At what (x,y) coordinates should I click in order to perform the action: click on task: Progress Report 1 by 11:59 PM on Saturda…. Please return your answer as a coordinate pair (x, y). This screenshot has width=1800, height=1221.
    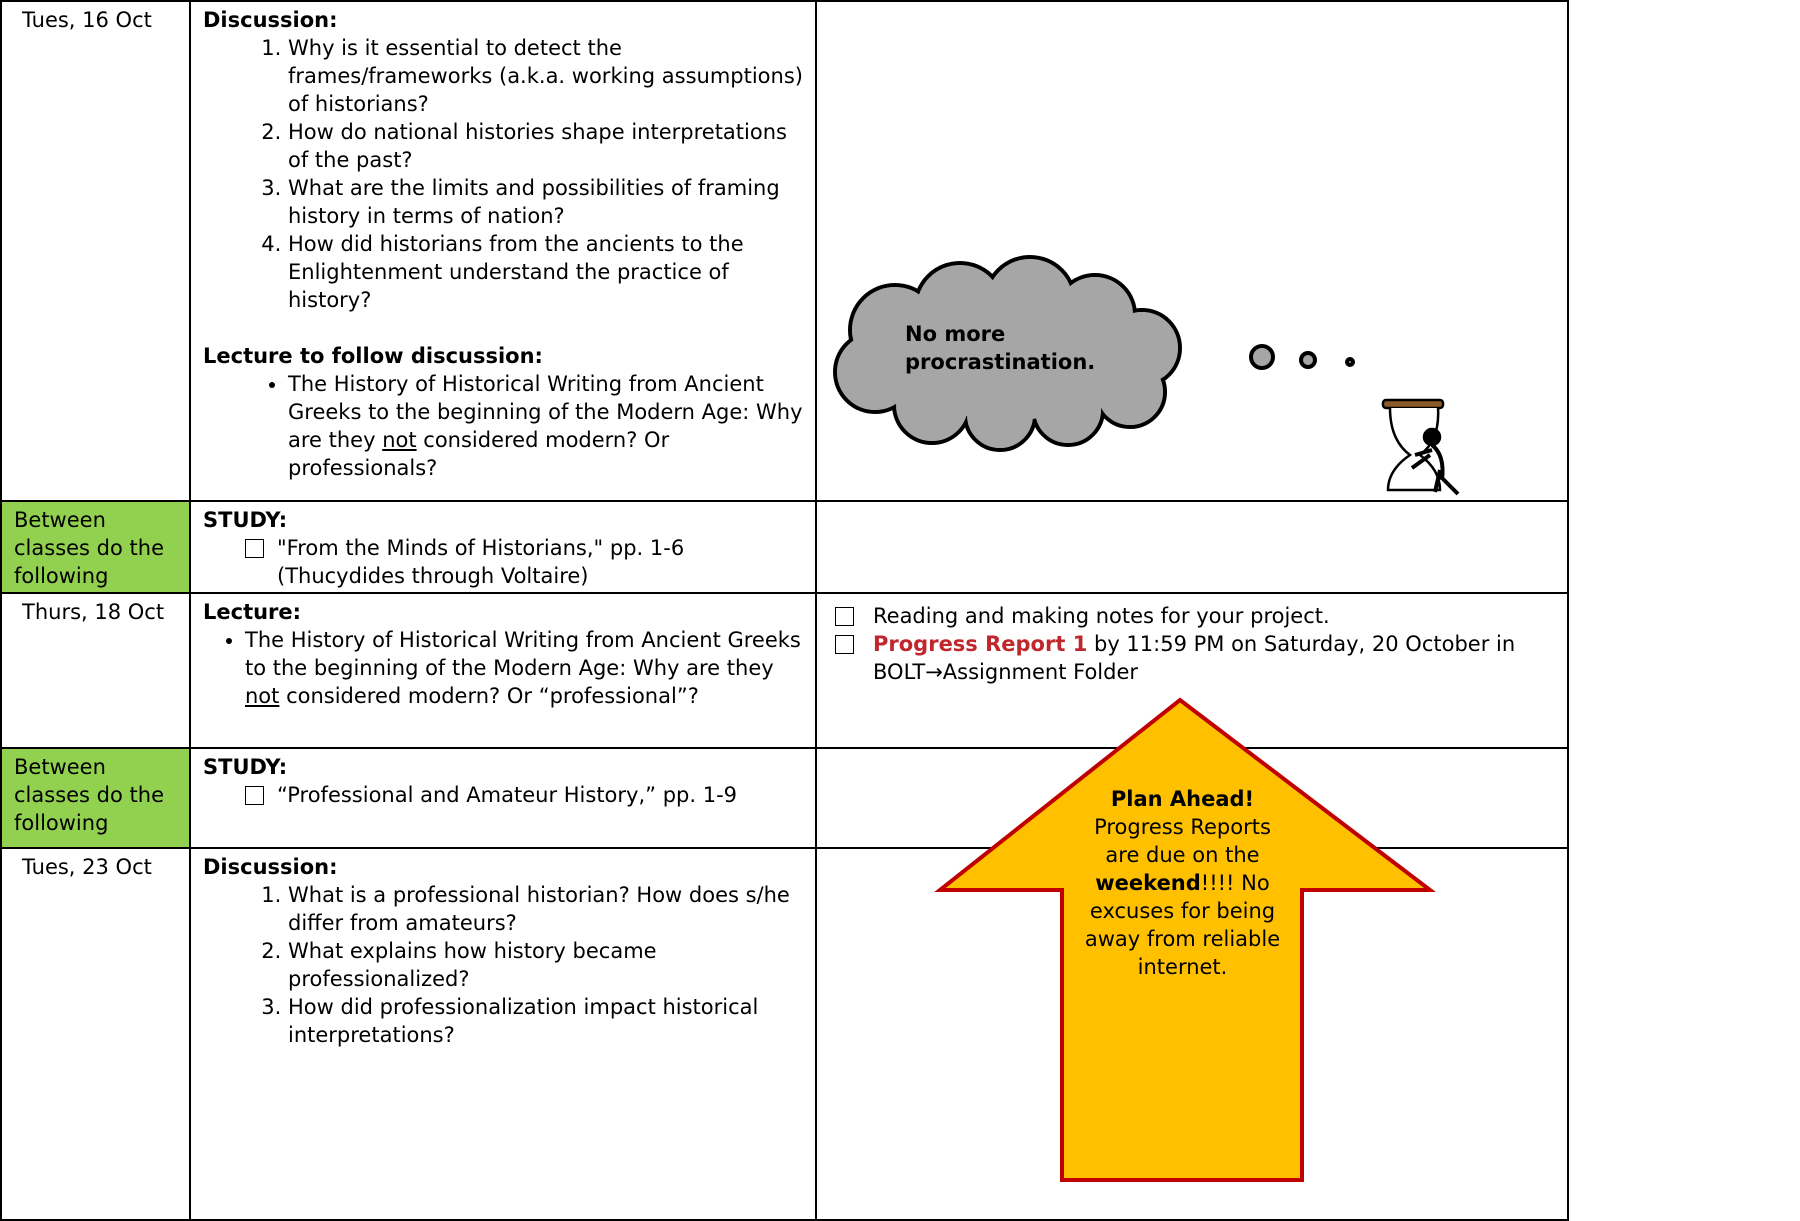
    Looking at the image, I should click on (1196, 658).